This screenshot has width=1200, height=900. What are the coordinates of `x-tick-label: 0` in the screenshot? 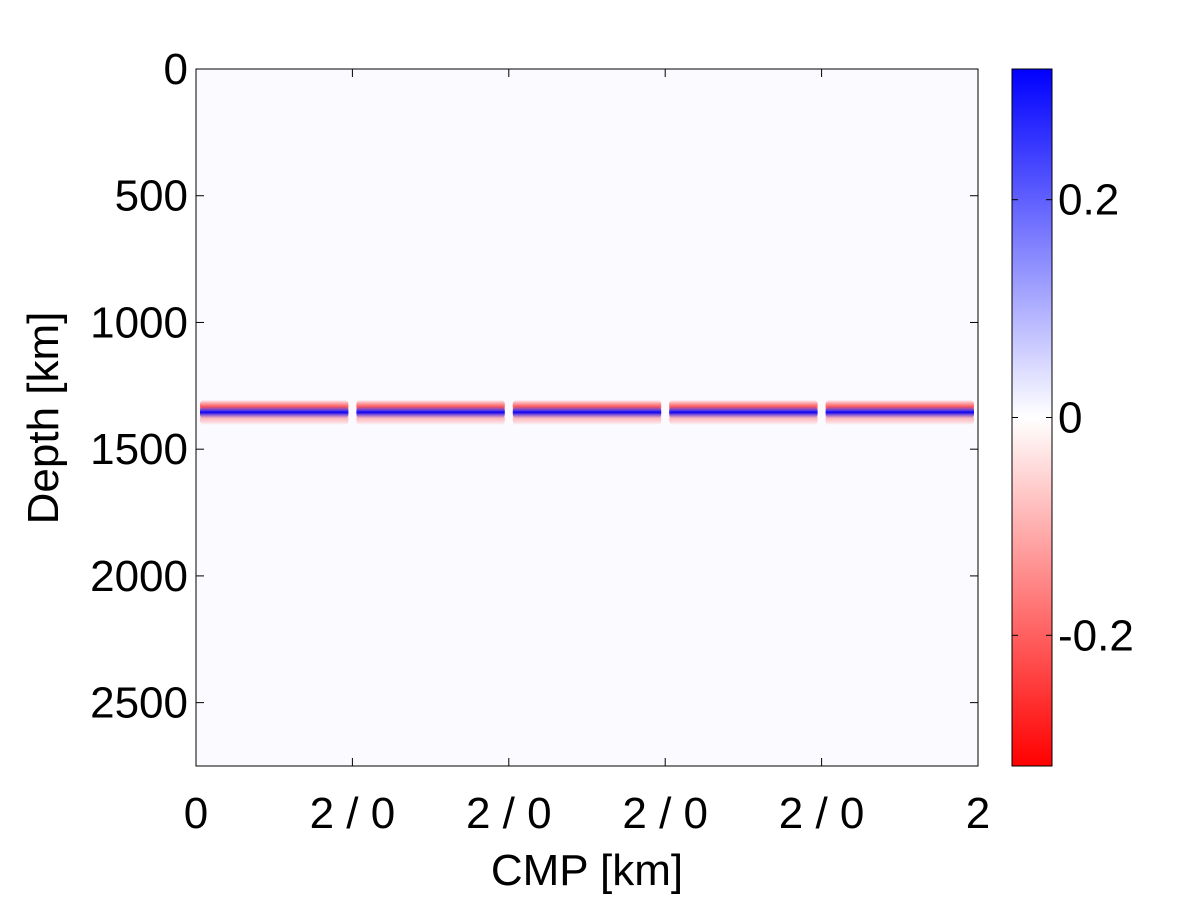 It's located at (196, 813).